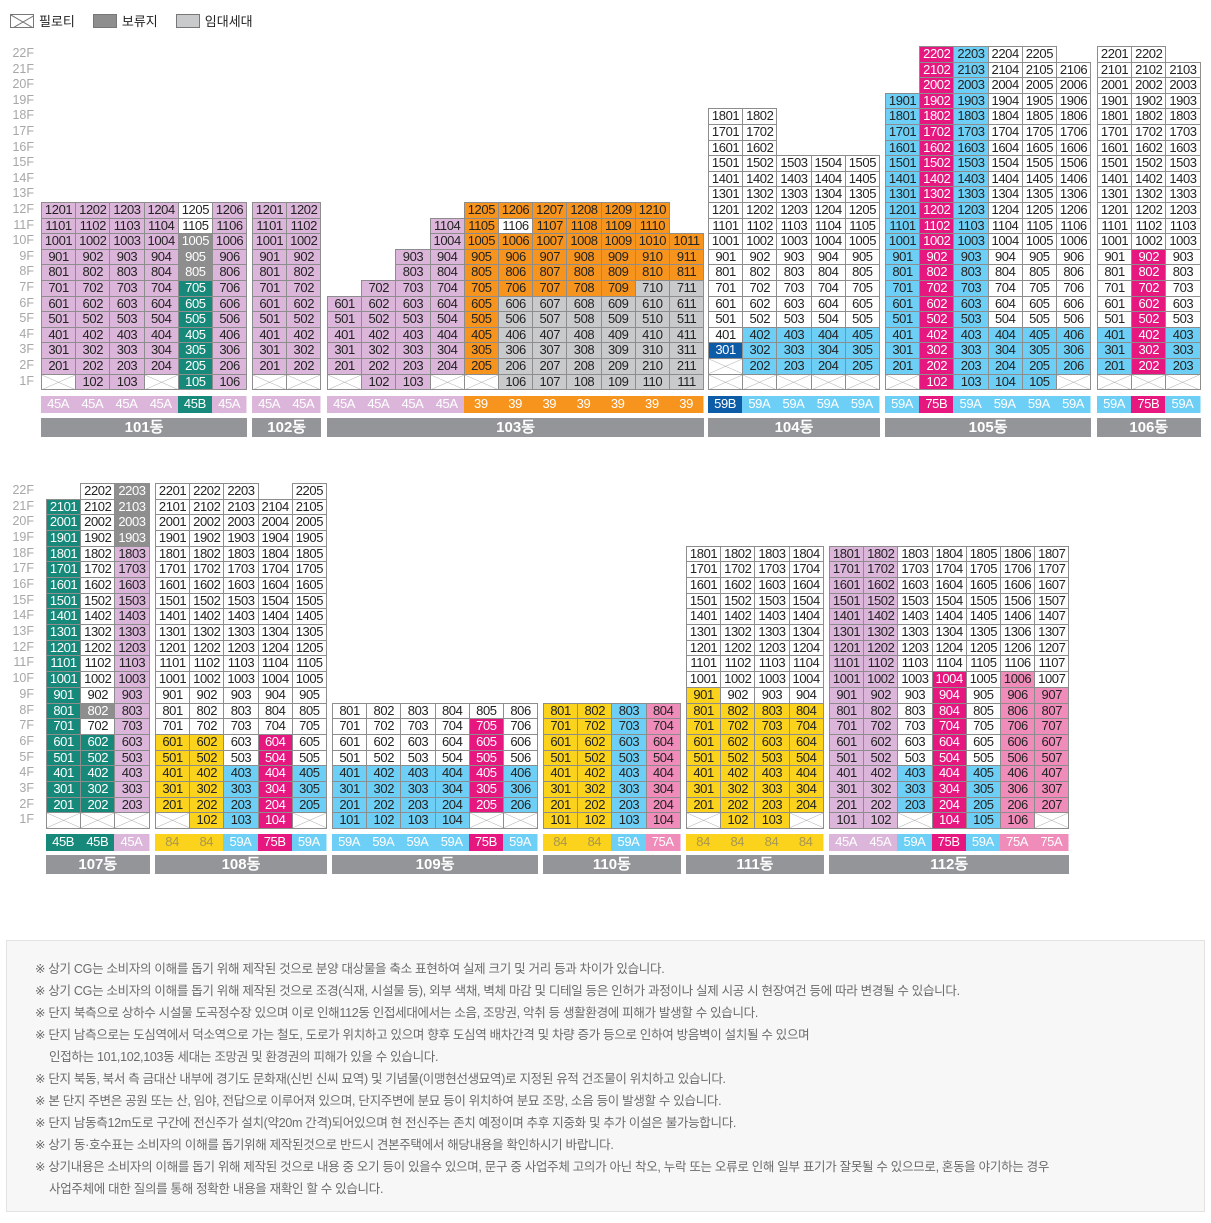 Image resolution: width=1211 pixels, height=1223 pixels. Describe the element at coordinates (629, 742) in the screenshot. I see `unit-cell: 603` at that location.